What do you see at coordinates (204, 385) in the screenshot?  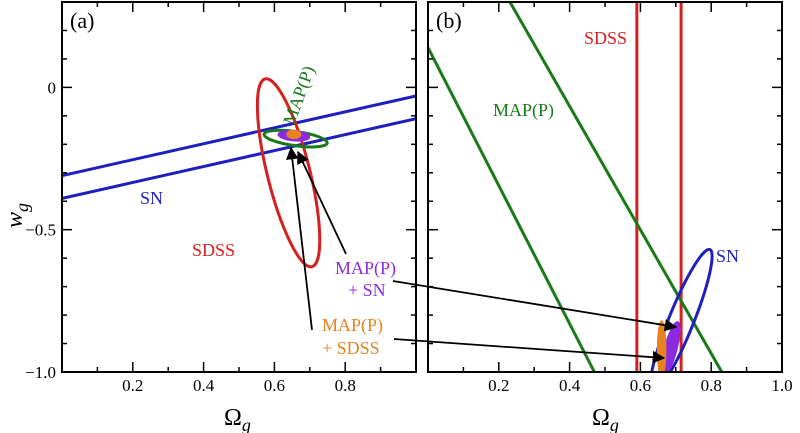 I see `panel-a-xtick-label: 0.4` at bounding box center [204, 385].